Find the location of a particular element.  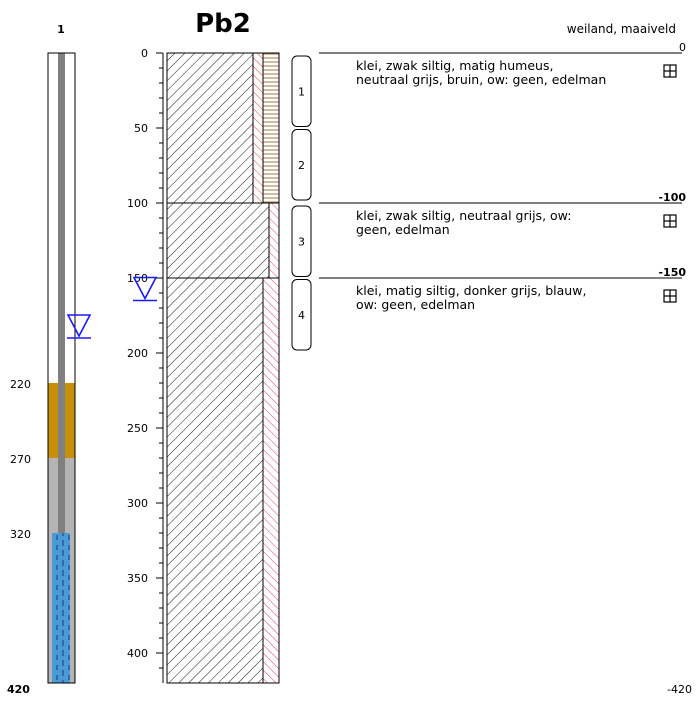

sample-boxes: 1 2 3 4 is located at coordinates (301, 203).